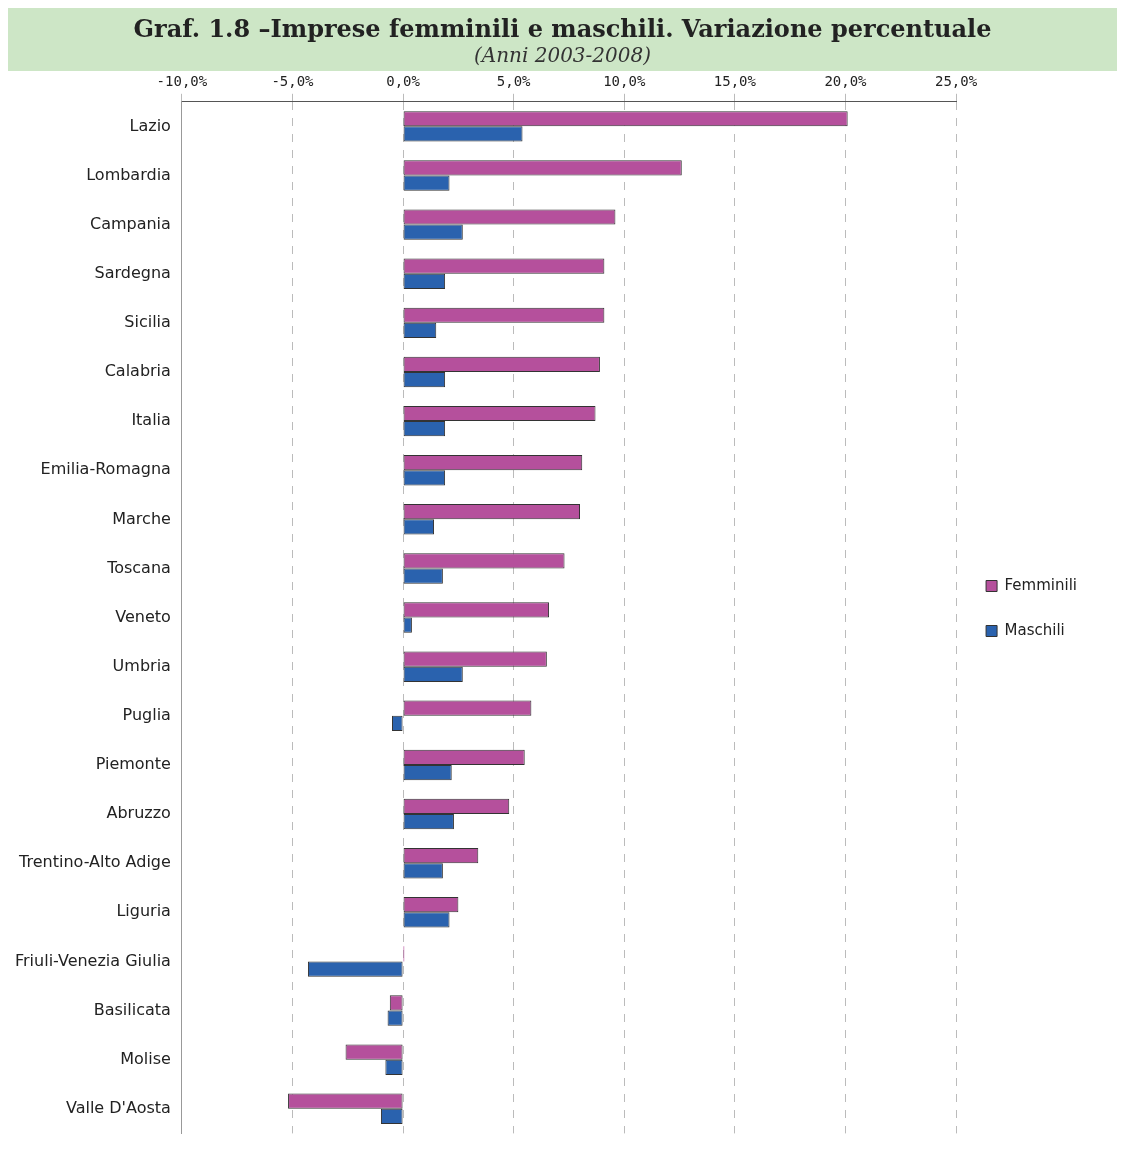  What do you see at coordinates (1040, 584) in the screenshot?
I see `legend-label: Femminili` at bounding box center [1040, 584].